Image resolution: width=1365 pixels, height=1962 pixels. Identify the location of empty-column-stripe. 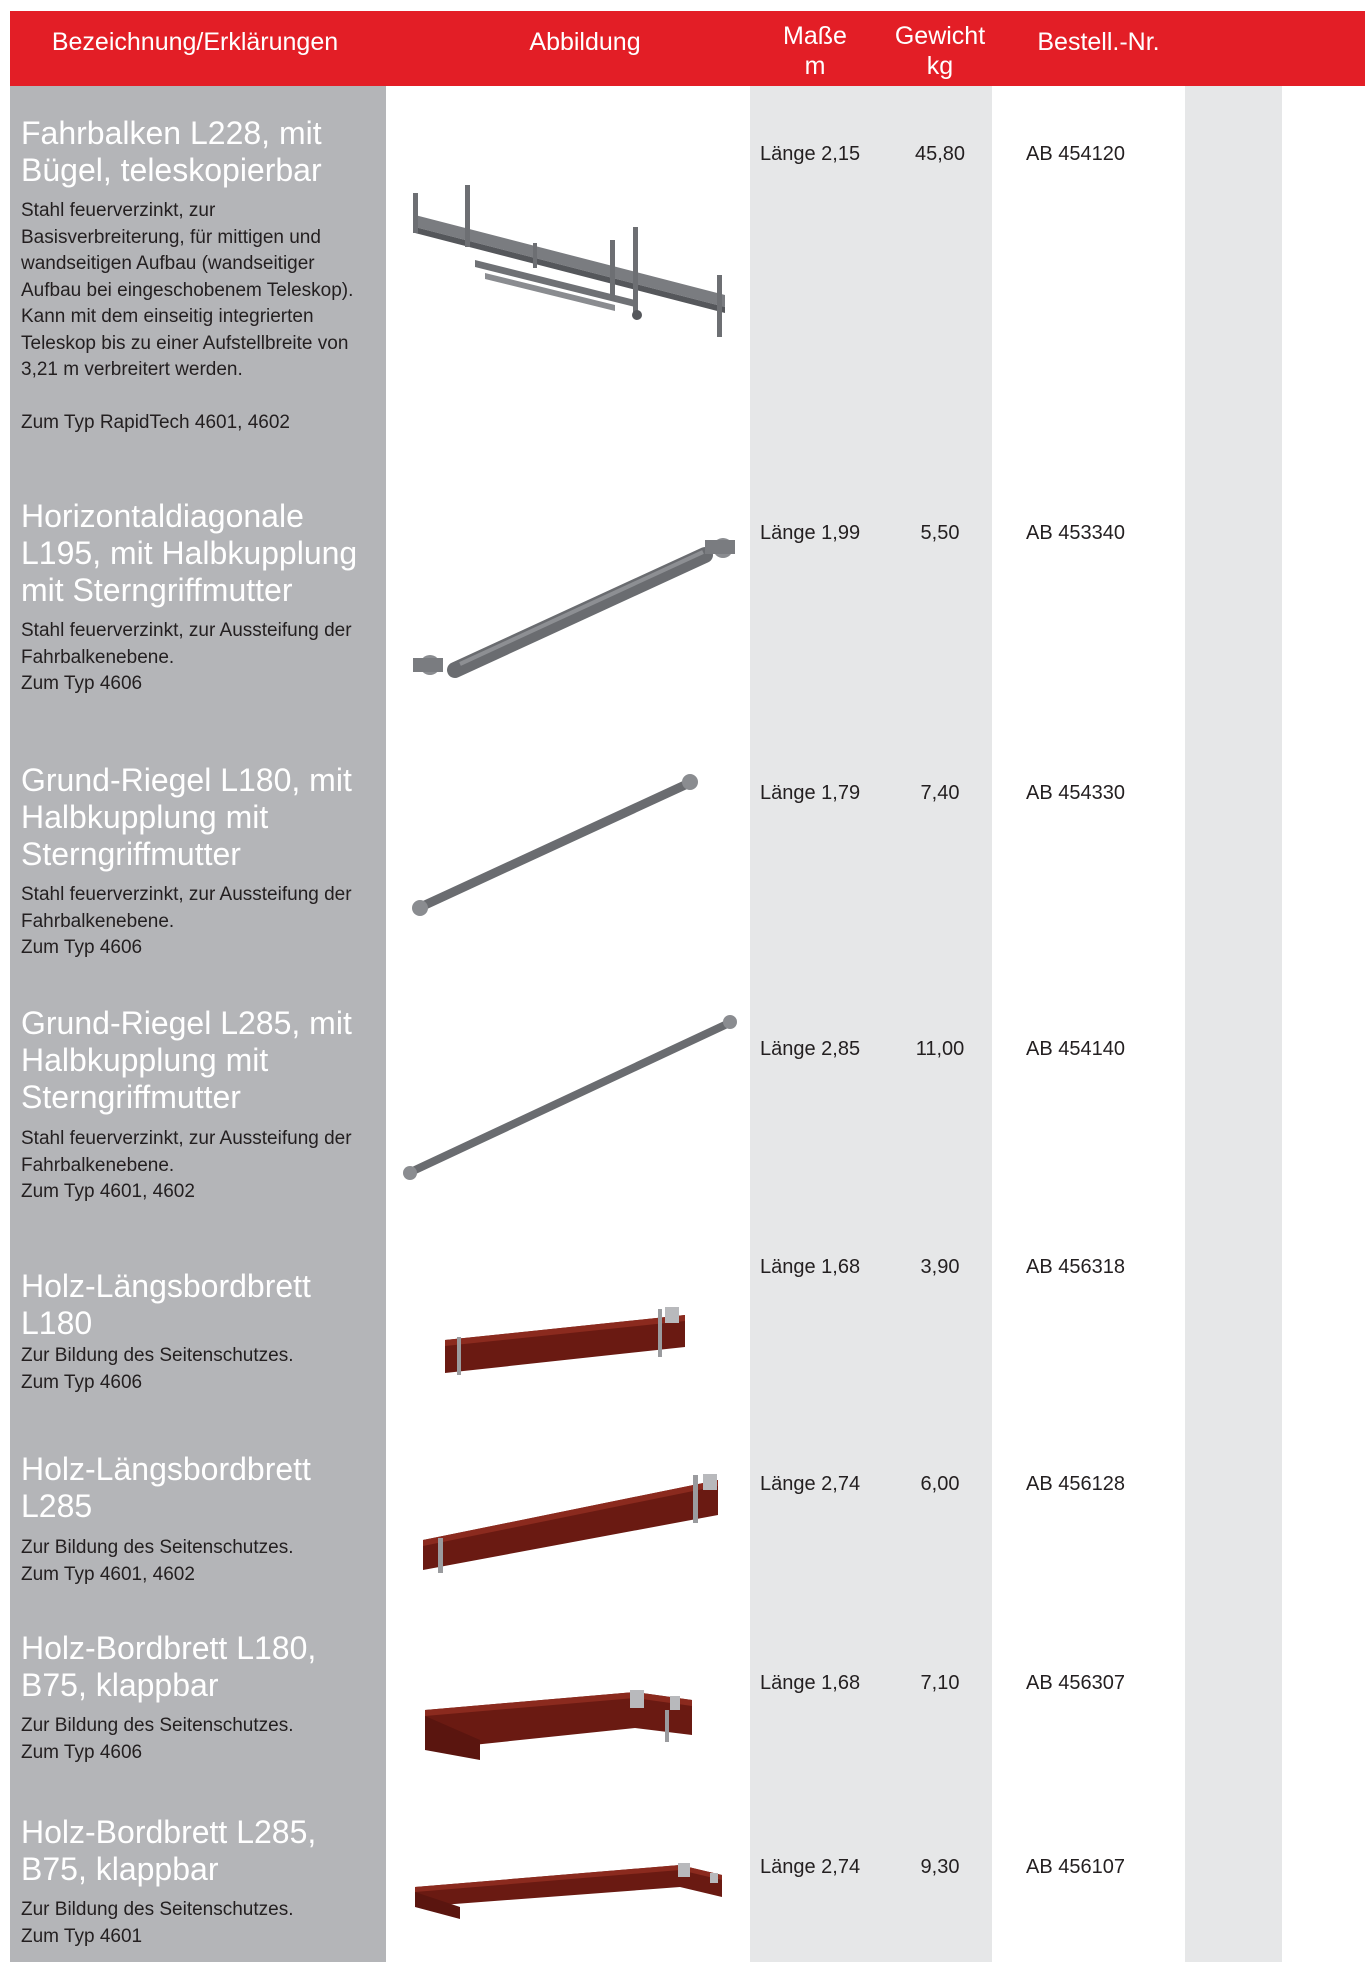
(1233, 1024).